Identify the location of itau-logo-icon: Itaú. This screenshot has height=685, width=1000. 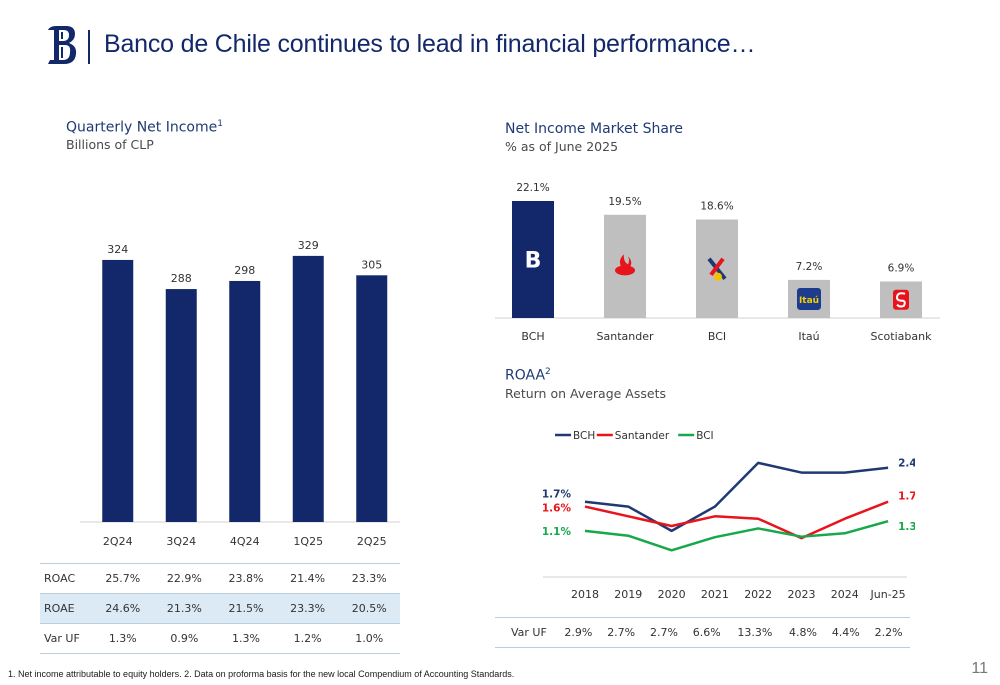
(809, 298).